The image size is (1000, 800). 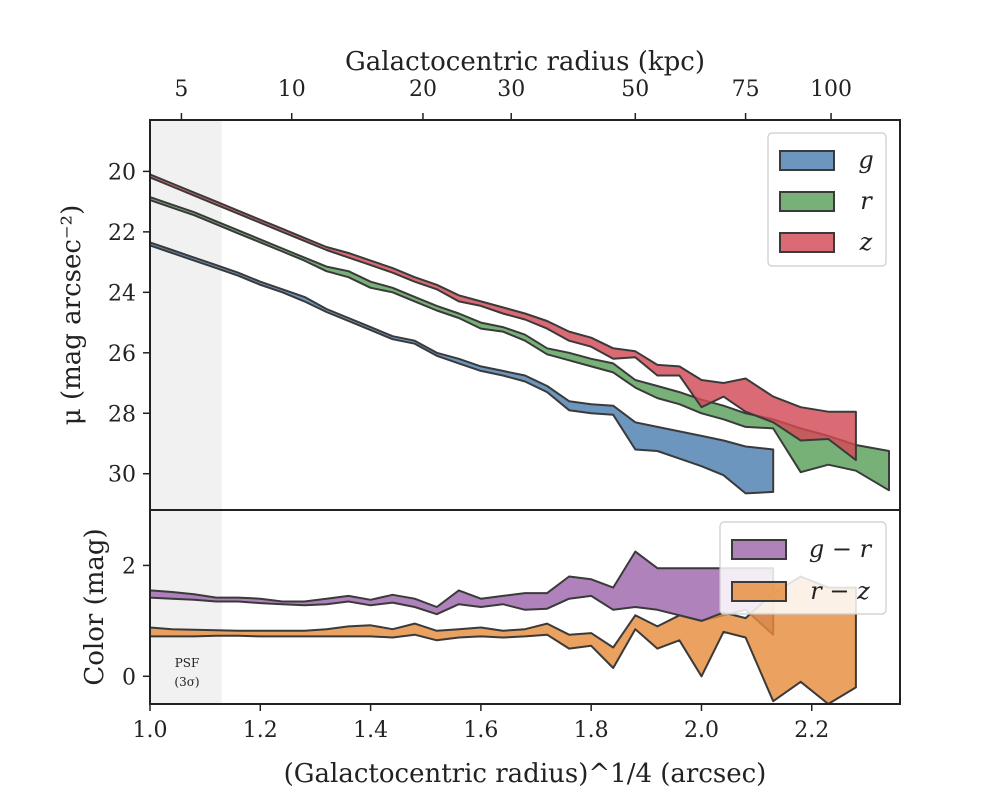 I want to click on main-legend-label-2: z, so click(x=866, y=242).